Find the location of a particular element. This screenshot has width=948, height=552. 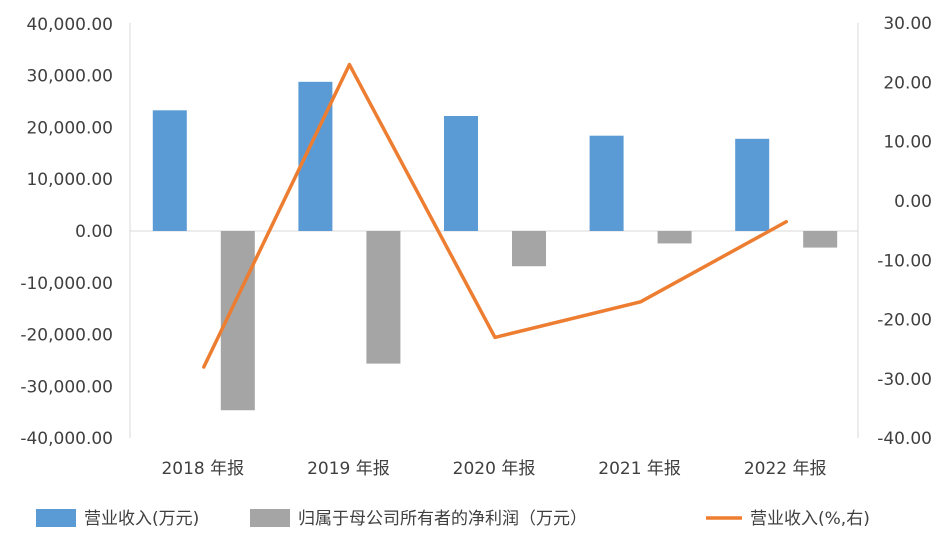

left-tick-label: -30,000.00 is located at coordinates (66, 387).